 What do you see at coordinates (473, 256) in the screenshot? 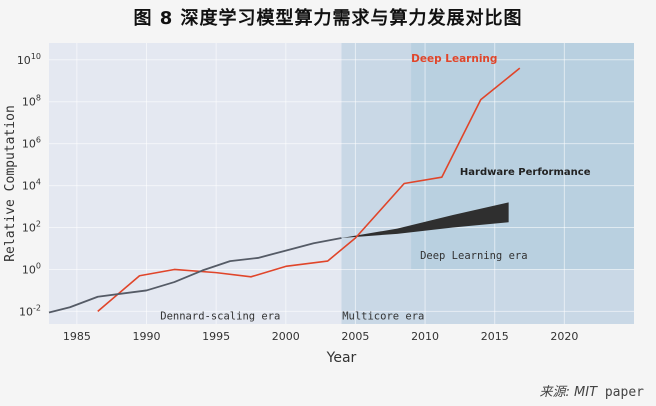
I see `era-label: Deep Learning era` at bounding box center [473, 256].